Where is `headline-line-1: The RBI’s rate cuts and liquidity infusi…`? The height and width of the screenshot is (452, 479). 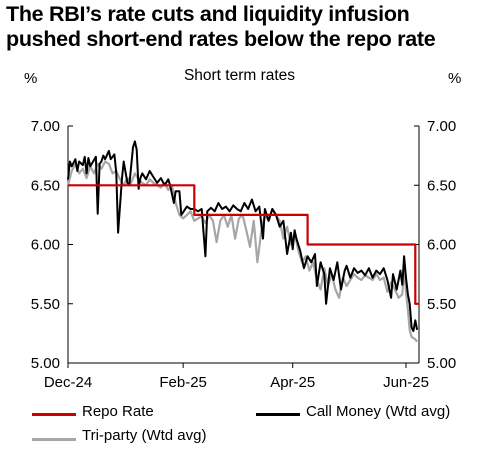
headline-line-1: The RBI’s rate cuts and liquidity infusi… is located at coordinates (208, 14).